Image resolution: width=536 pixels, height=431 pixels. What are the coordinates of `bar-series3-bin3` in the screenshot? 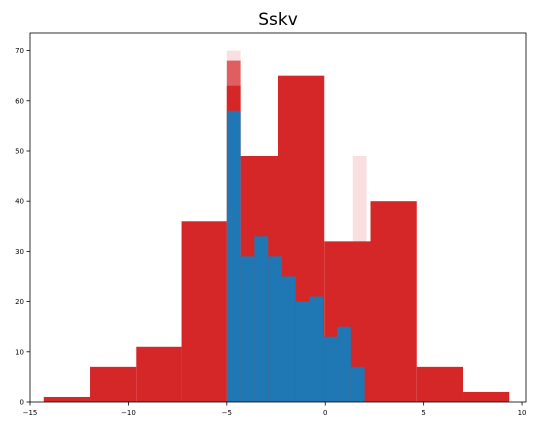 It's located at (275, 329).